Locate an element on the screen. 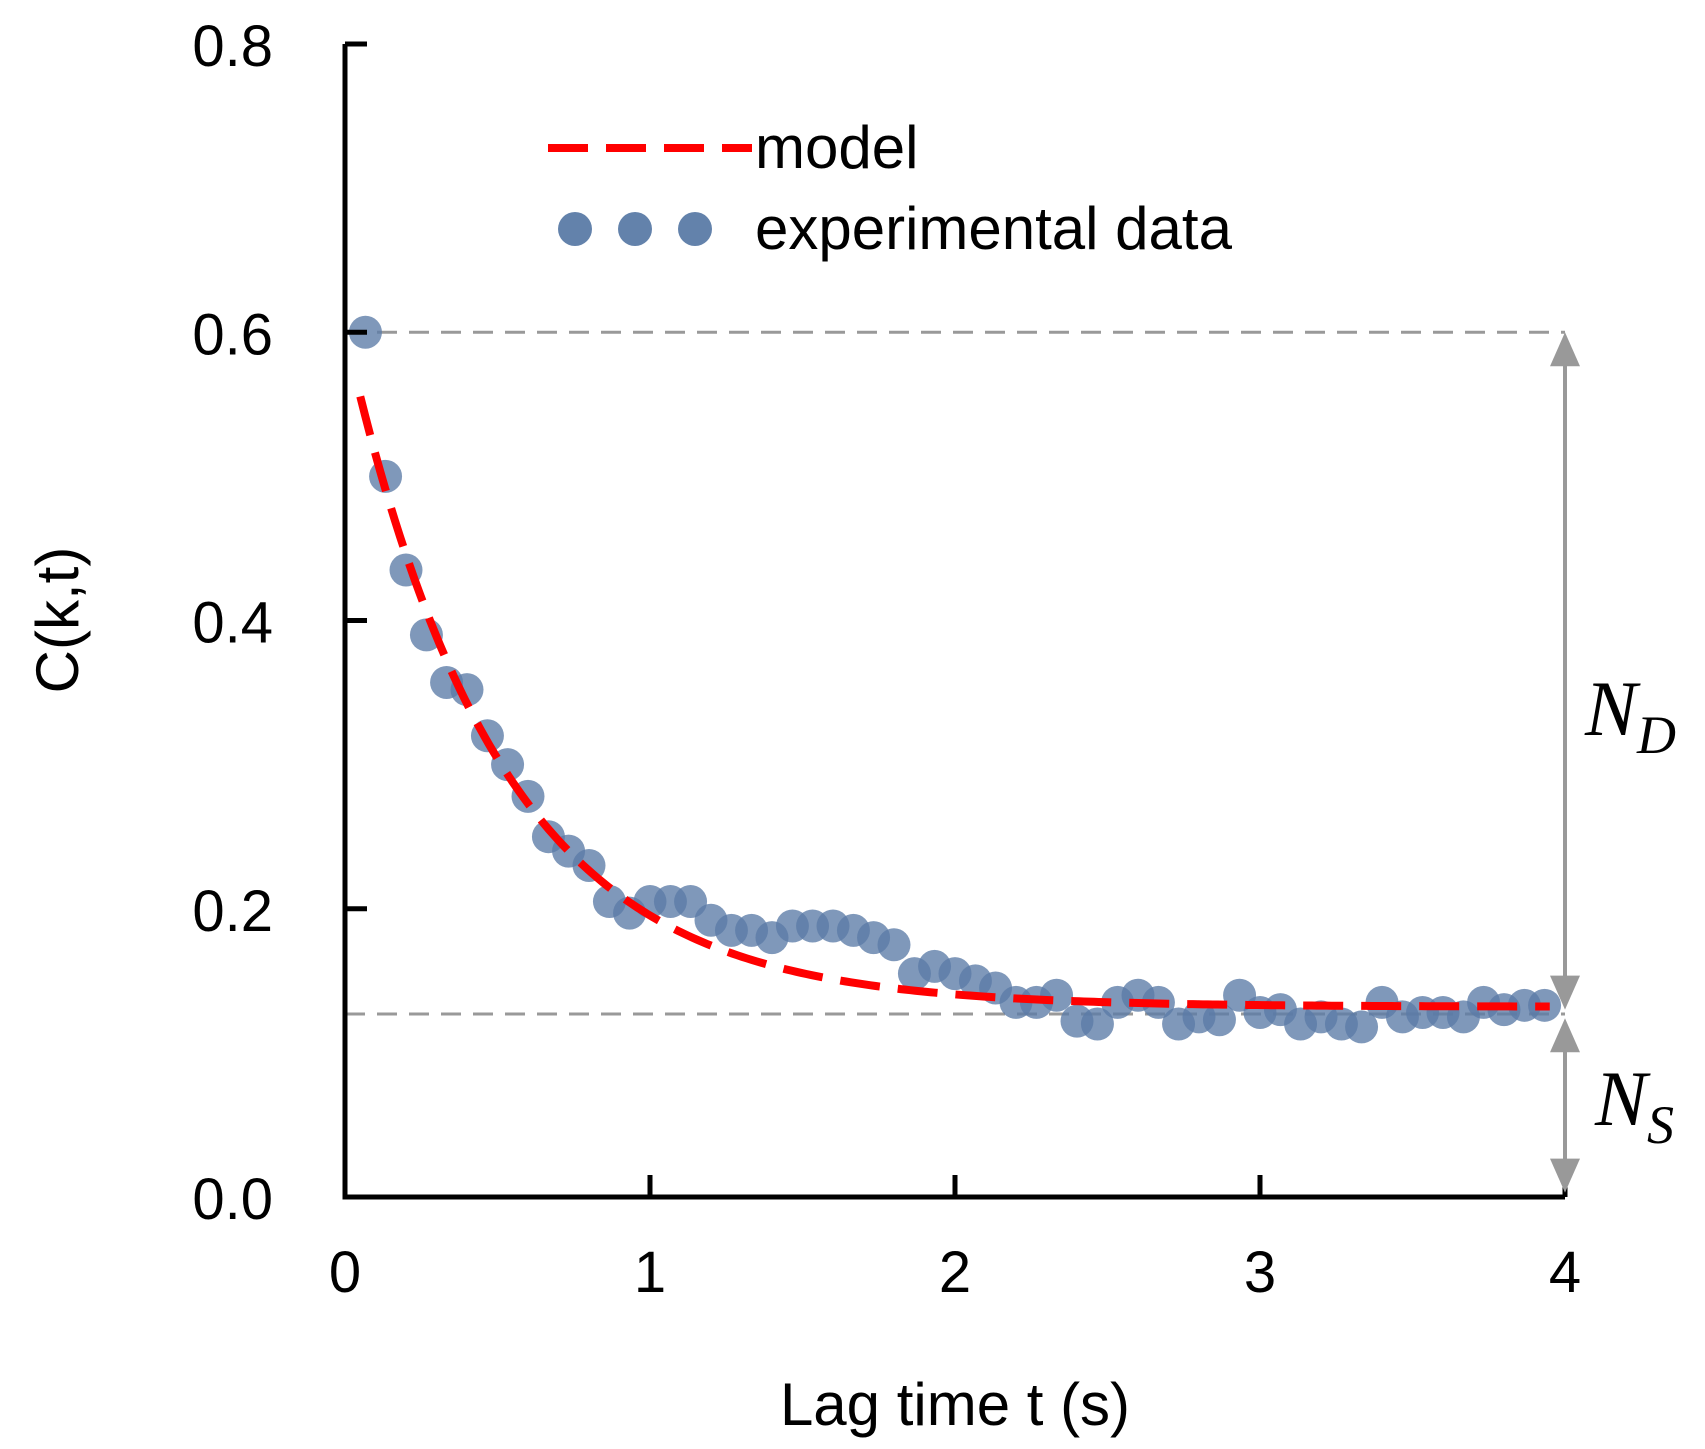  legend: model experimental data is located at coordinates (890, 188).